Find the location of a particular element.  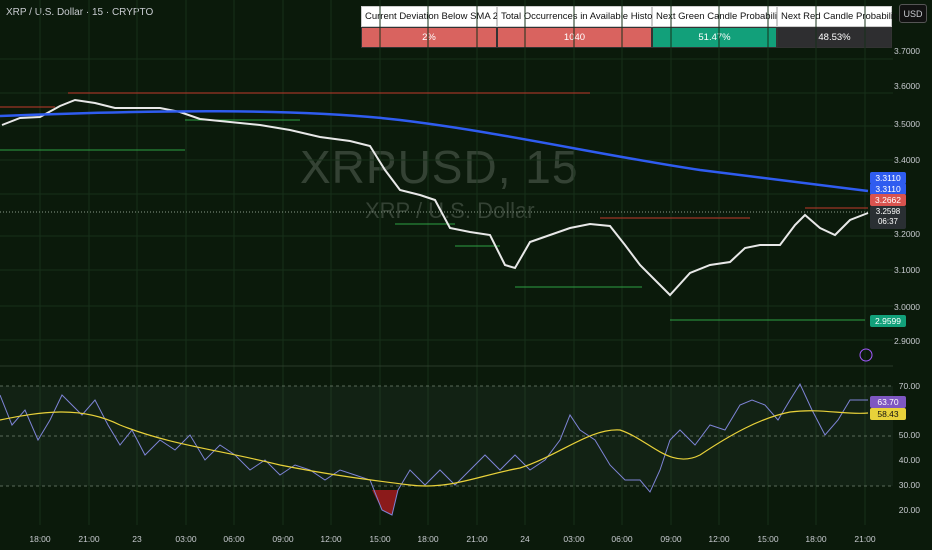

rsi-tick: 20.00 is located at coordinates (909, 510).